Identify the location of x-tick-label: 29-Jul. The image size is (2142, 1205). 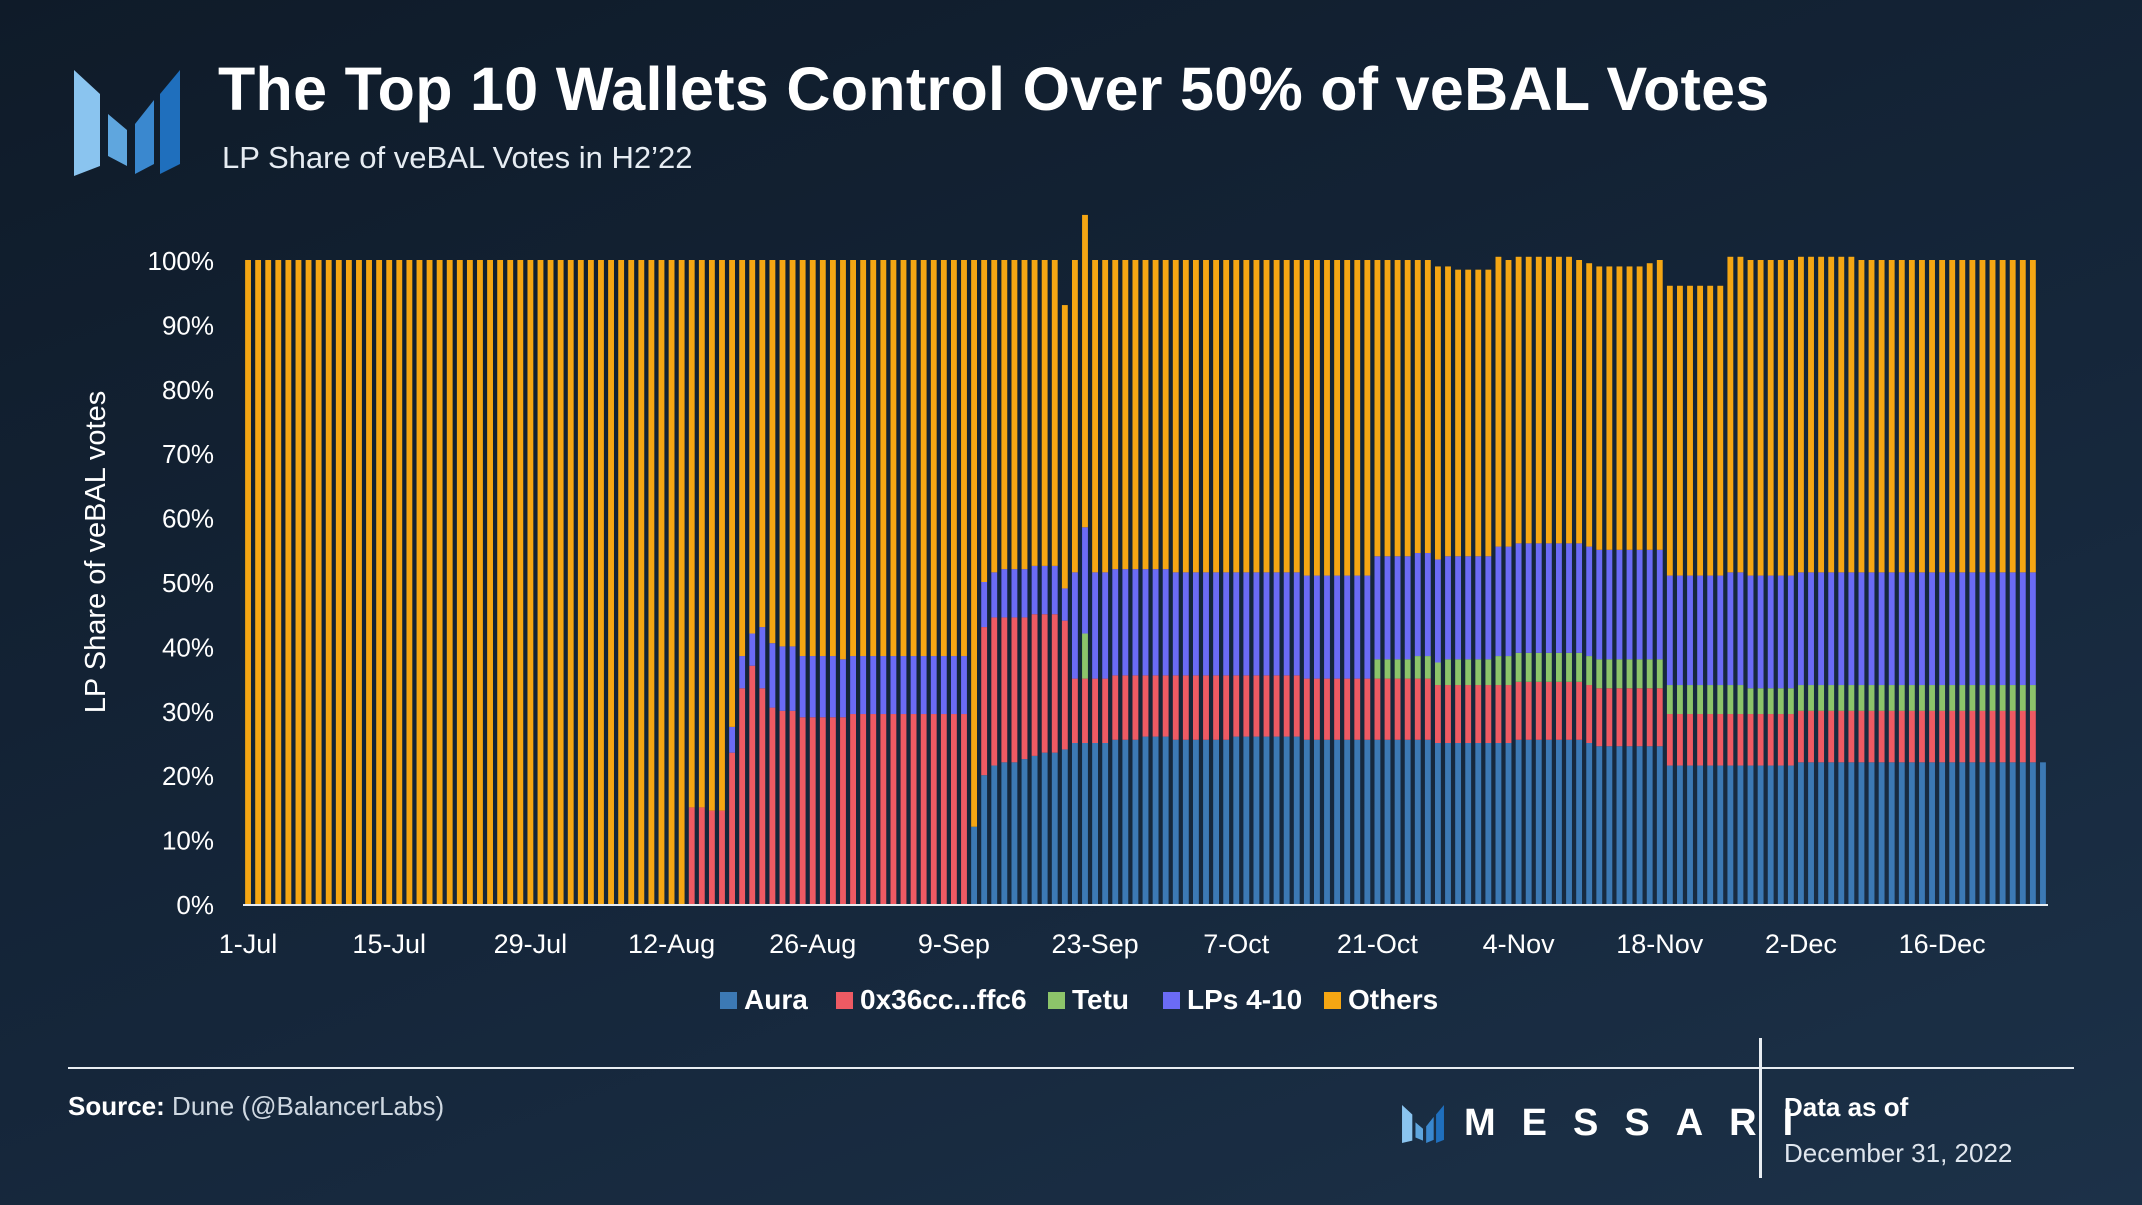
(531, 944).